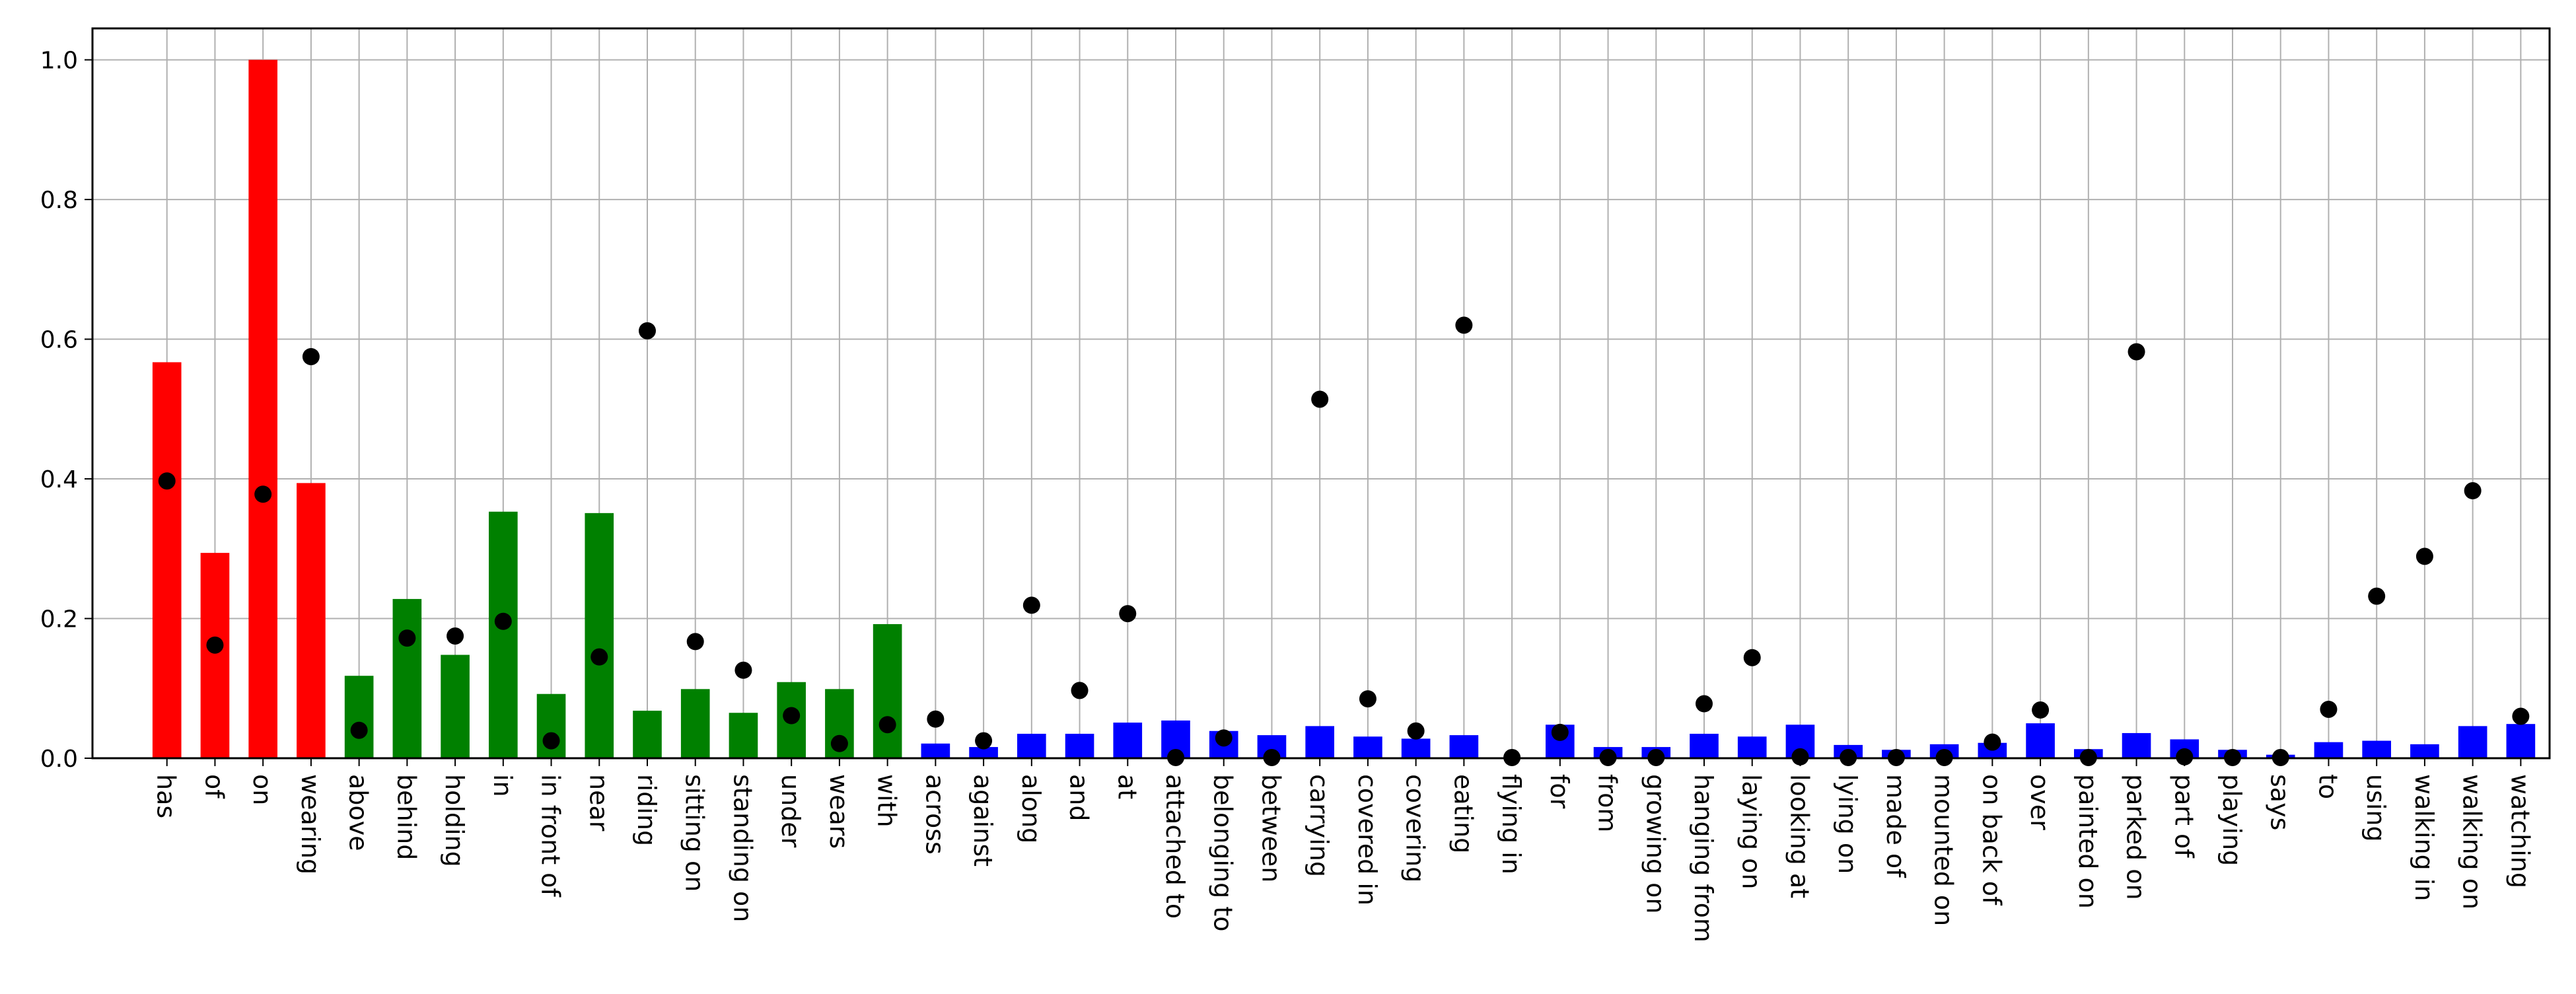 The image size is (2576, 994). What do you see at coordinates (1126, 786) in the screenshot?
I see `x-tick-label: at` at bounding box center [1126, 786].